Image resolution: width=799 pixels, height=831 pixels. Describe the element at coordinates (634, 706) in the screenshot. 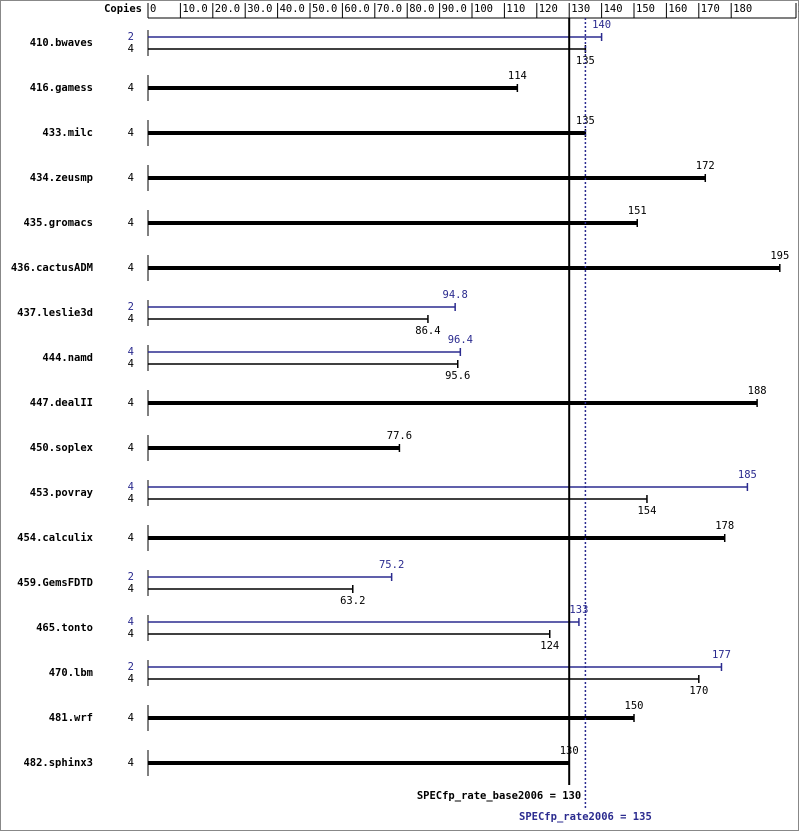

I see `value-label: 150` at that location.